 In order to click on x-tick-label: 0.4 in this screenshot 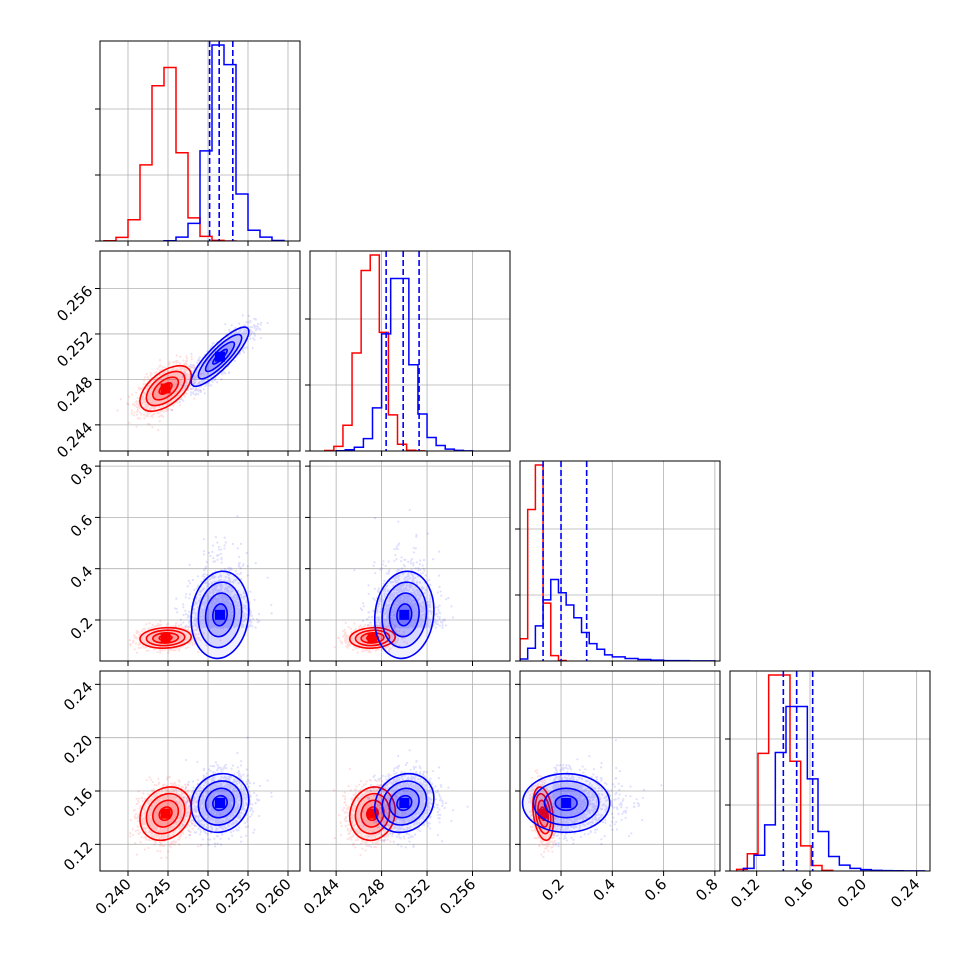, I will do `click(605, 890)`.